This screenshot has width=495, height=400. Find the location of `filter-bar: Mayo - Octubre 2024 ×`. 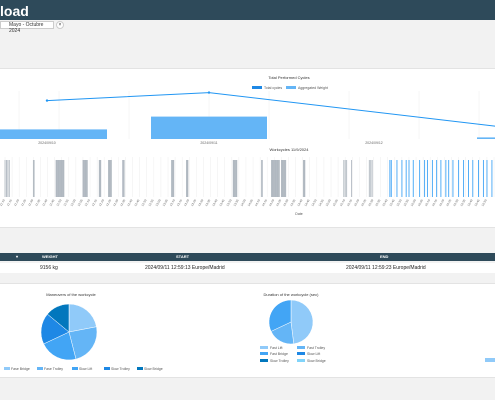

filter-bar: Mayo - Octubre 2024 × is located at coordinates (247, 27).